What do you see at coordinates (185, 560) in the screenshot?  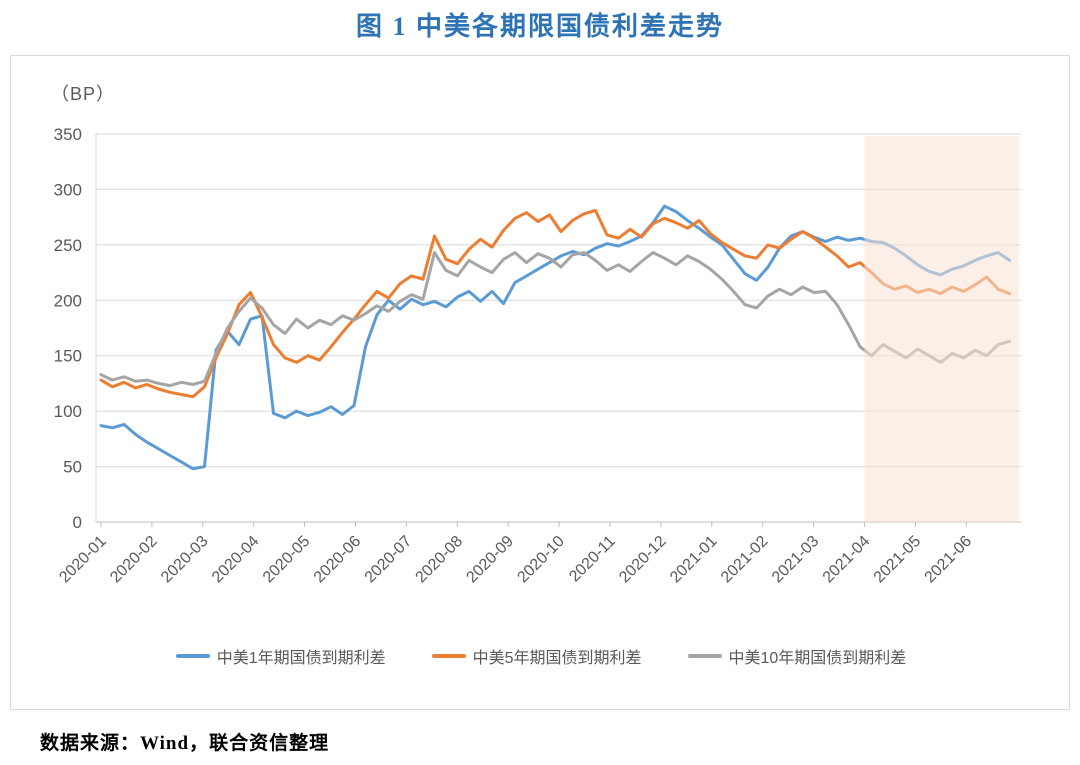 I see `svg-text: 2020-03` at bounding box center [185, 560].